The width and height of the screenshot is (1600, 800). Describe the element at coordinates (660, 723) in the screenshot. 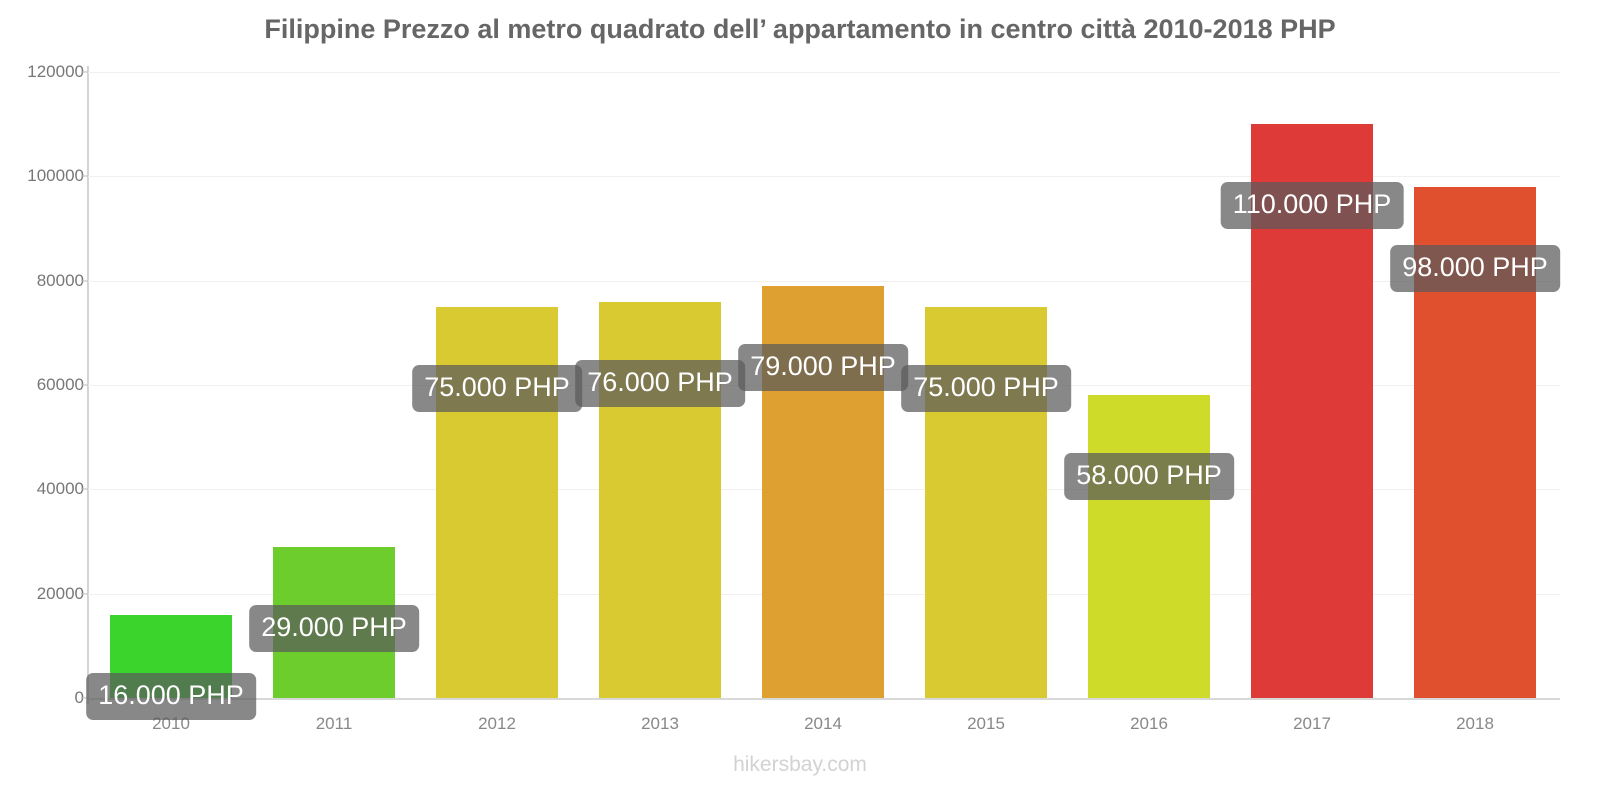

I see `x-tick-label-2013: 2013` at that location.